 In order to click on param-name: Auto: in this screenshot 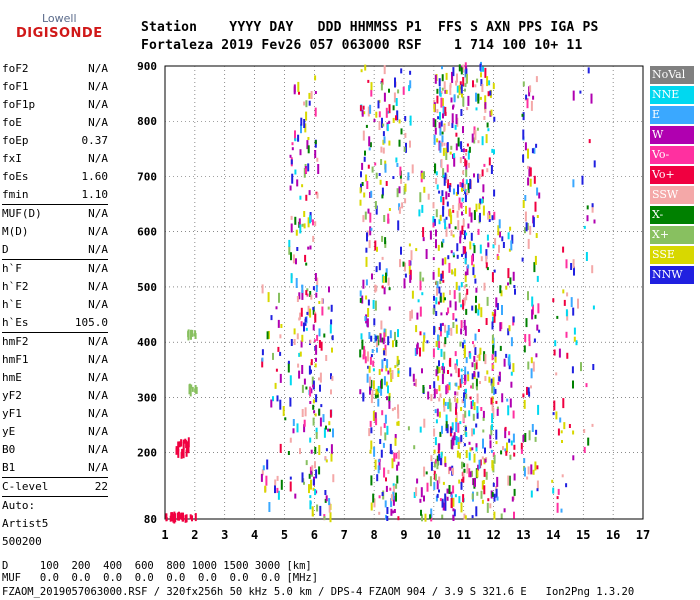, I will do `click(19, 505)`.